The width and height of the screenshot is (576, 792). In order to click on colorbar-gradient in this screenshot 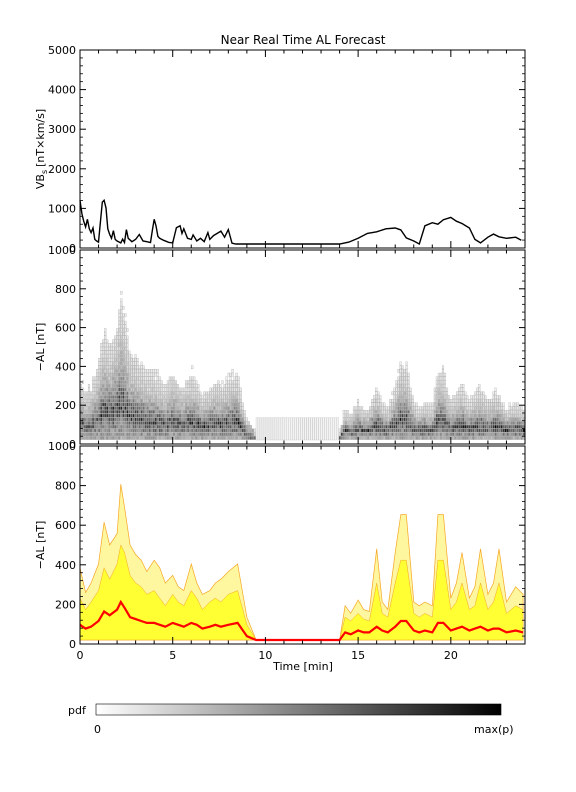, I will do `click(298, 709)`.